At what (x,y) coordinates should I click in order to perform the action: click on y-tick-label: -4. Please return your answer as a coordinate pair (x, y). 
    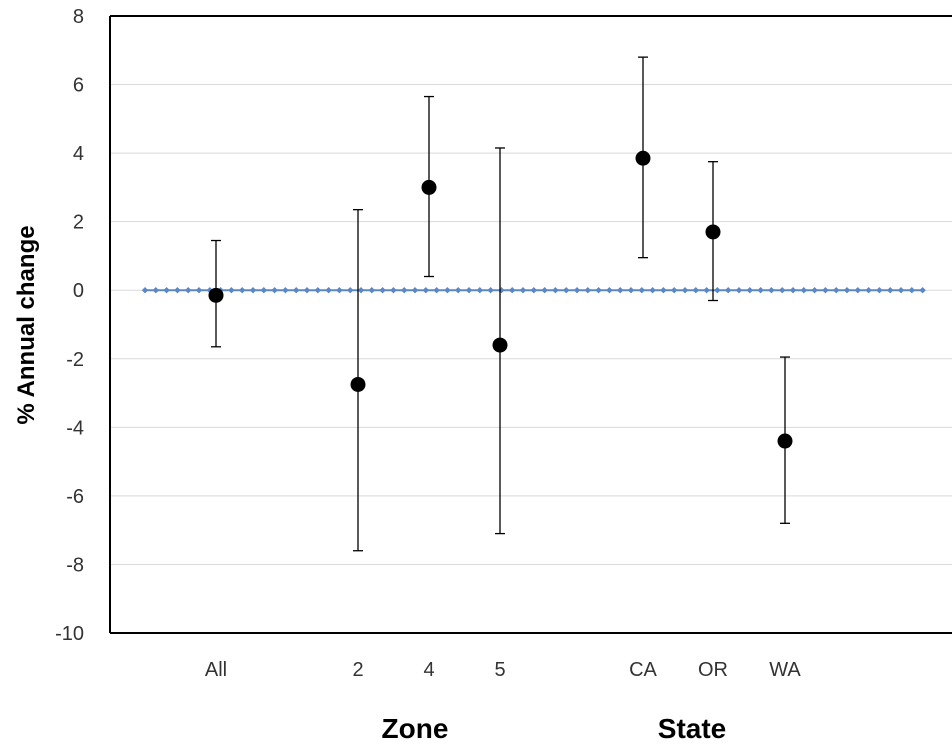
    Looking at the image, I should click on (75, 428).